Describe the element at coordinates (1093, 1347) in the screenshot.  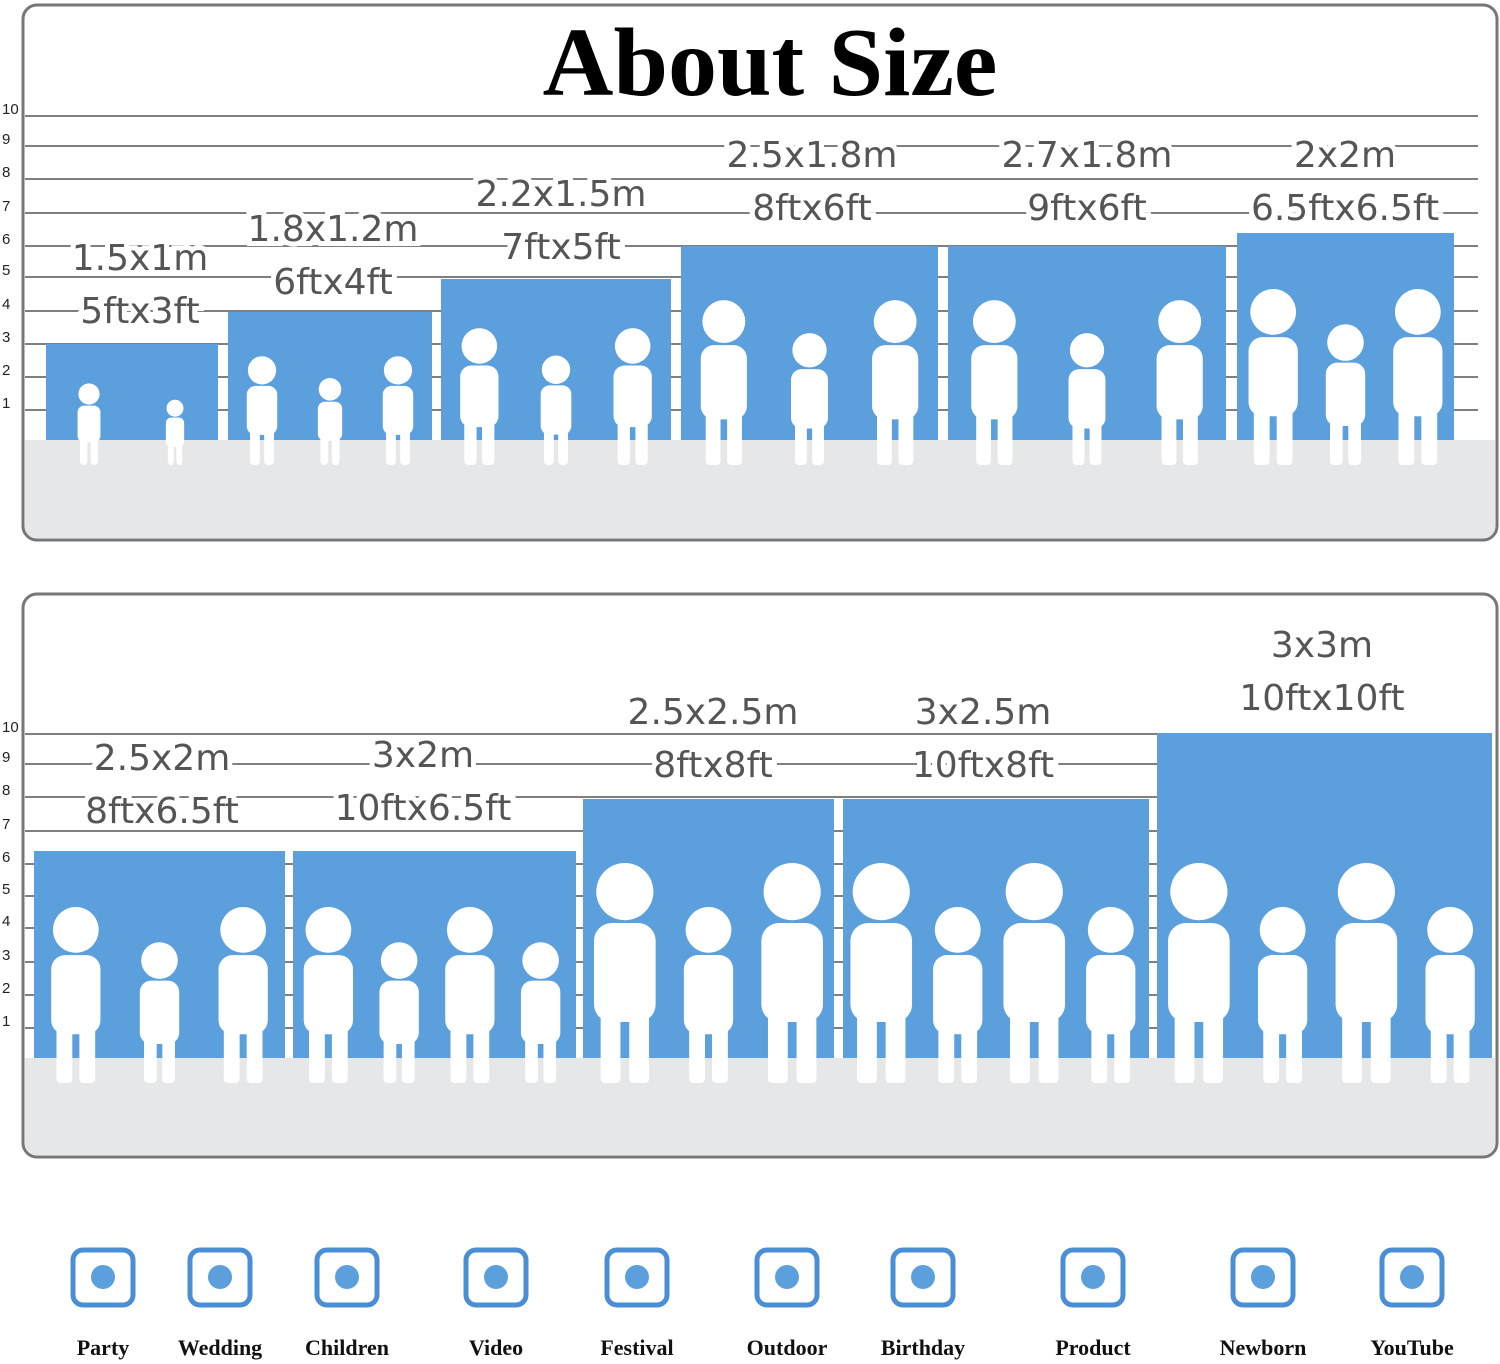
I see `use-label: Product` at that location.